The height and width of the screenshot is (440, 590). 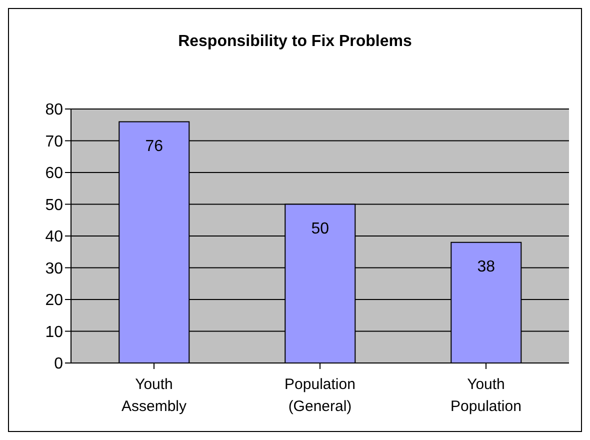 What do you see at coordinates (54, 301) in the screenshot?
I see `y-tick-label: 20` at bounding box center [54, 301].